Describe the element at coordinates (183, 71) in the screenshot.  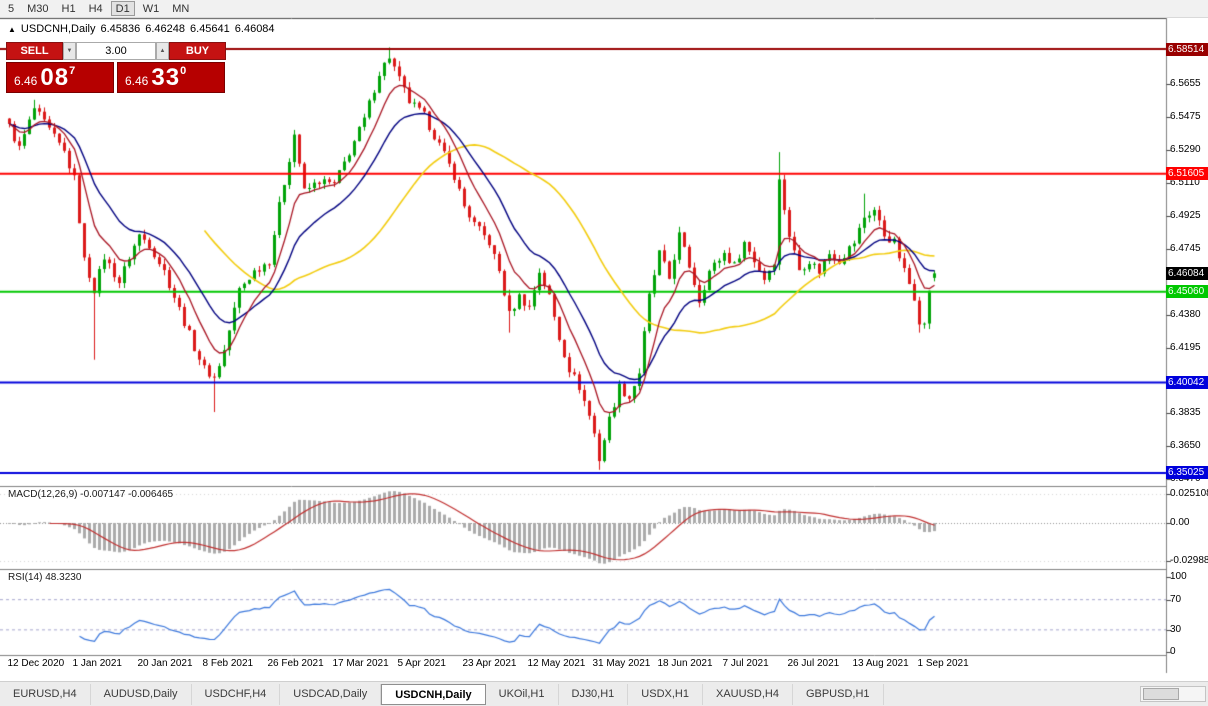
I see `buy-price-pip-digit: 0` at that location.